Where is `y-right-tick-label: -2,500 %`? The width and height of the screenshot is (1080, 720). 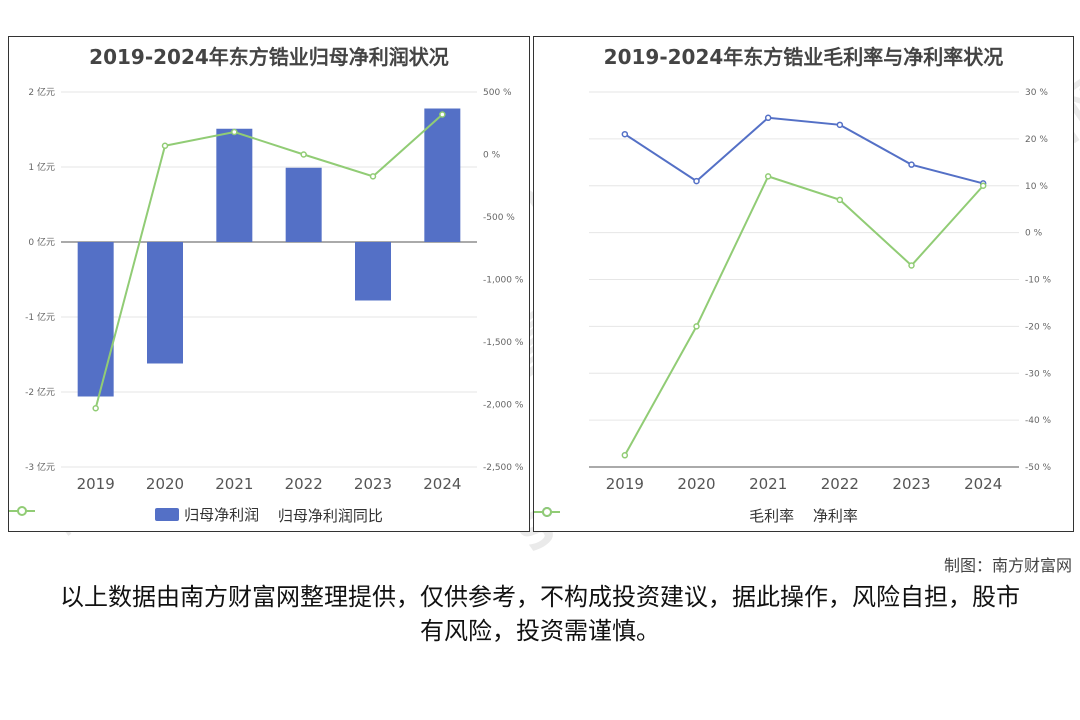
y-right-tick-label: -2,500 % is located at coordinates (503, 468).